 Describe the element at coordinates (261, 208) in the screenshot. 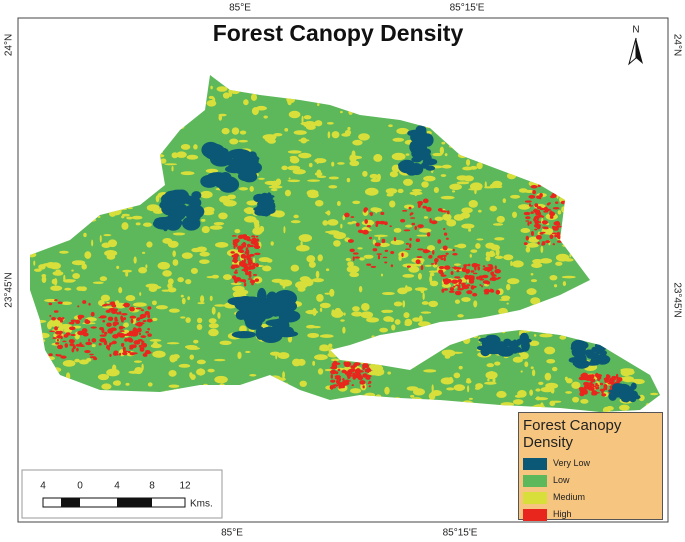

I see `very-low-patch` at that location.